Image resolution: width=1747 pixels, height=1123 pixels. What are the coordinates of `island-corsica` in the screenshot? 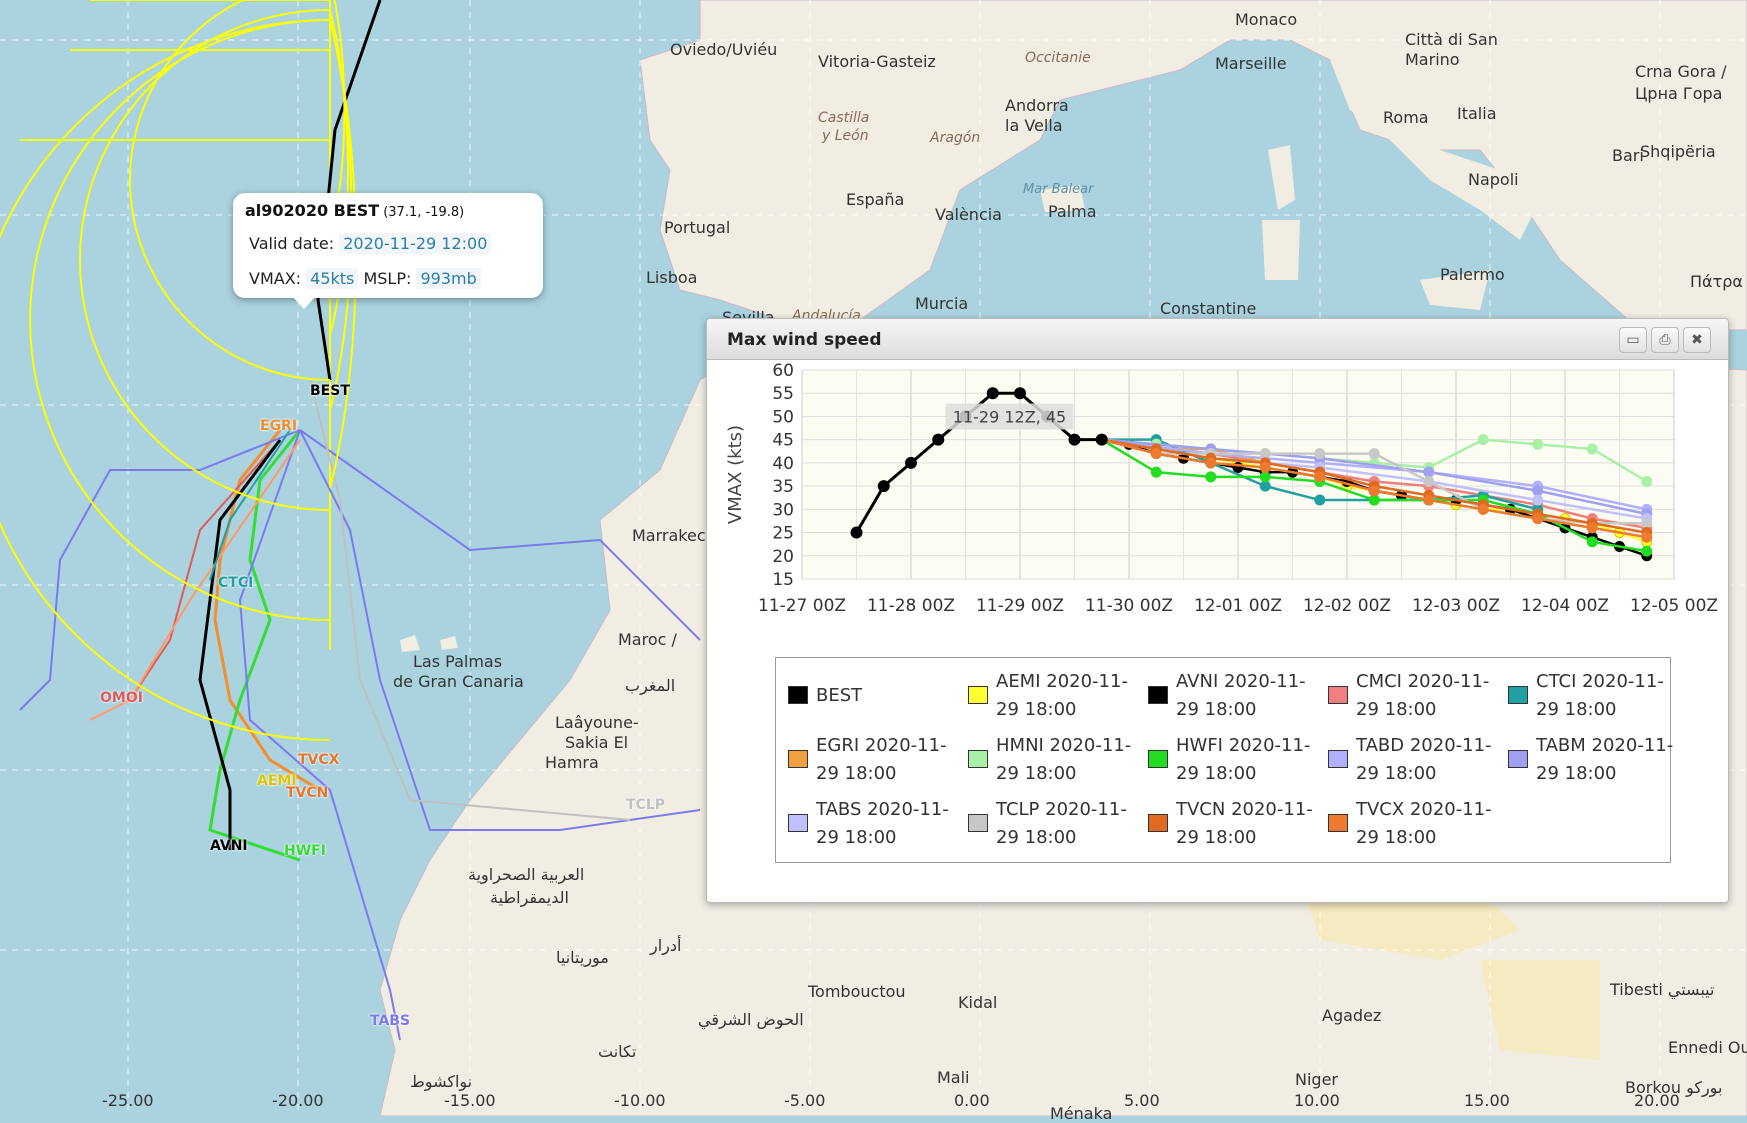 It's located at (1281, 177).